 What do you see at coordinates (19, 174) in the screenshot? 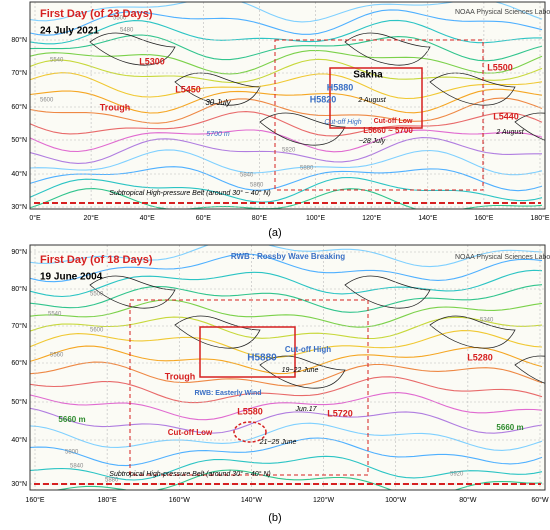
I see `lat-tick-label: 40°N` at bounding box center [19, 174].